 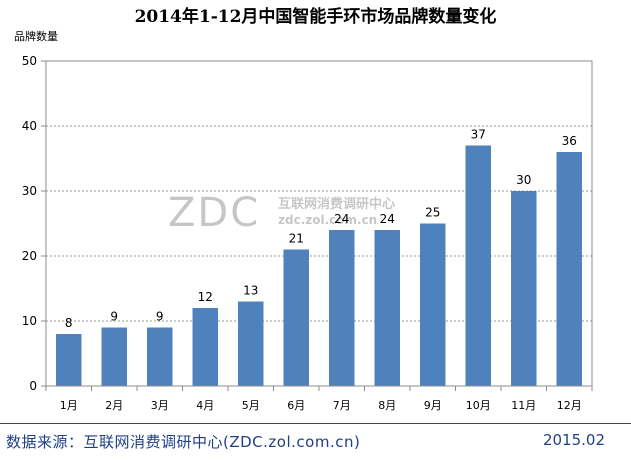 What do you see at coordinates (478, 135) in the screenshot?
I see `bar-value-label: 37` at bounding box center [478, 135].